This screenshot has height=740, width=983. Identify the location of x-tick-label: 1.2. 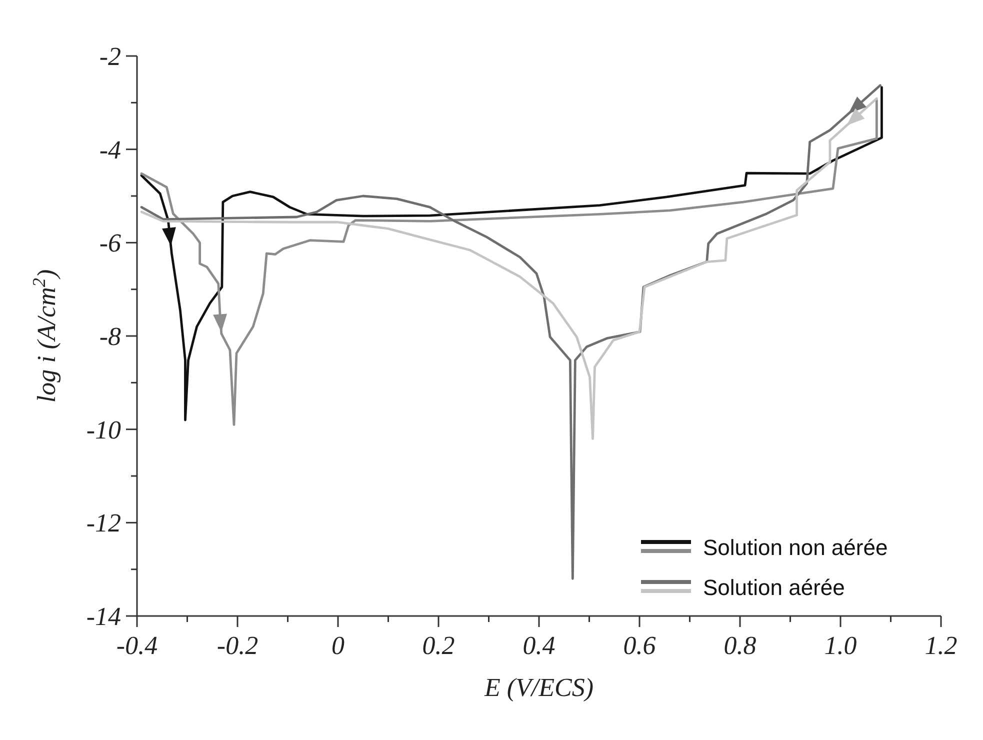
(941, 645).